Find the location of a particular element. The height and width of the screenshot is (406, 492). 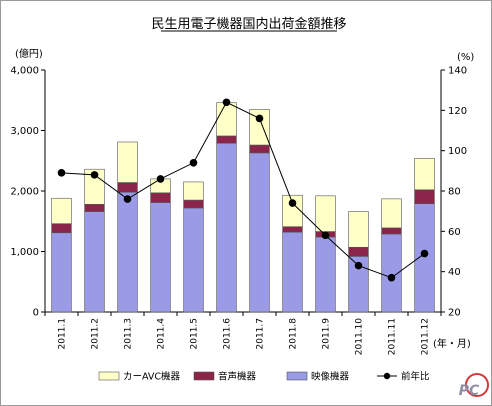

x-axis-label: (年・月) is located at coordinates (452, 343).